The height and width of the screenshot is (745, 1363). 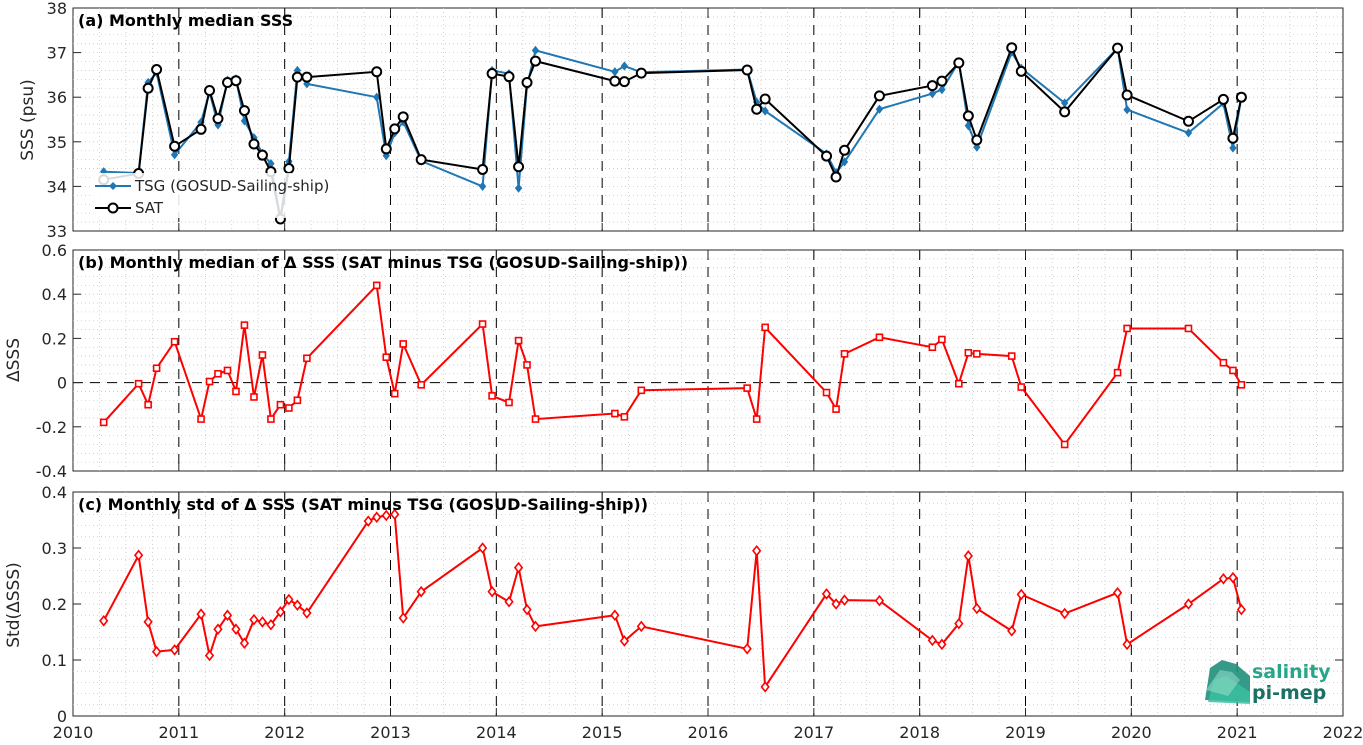 I want to click on x-tick-label: 2012, so click(x=284, y=732).